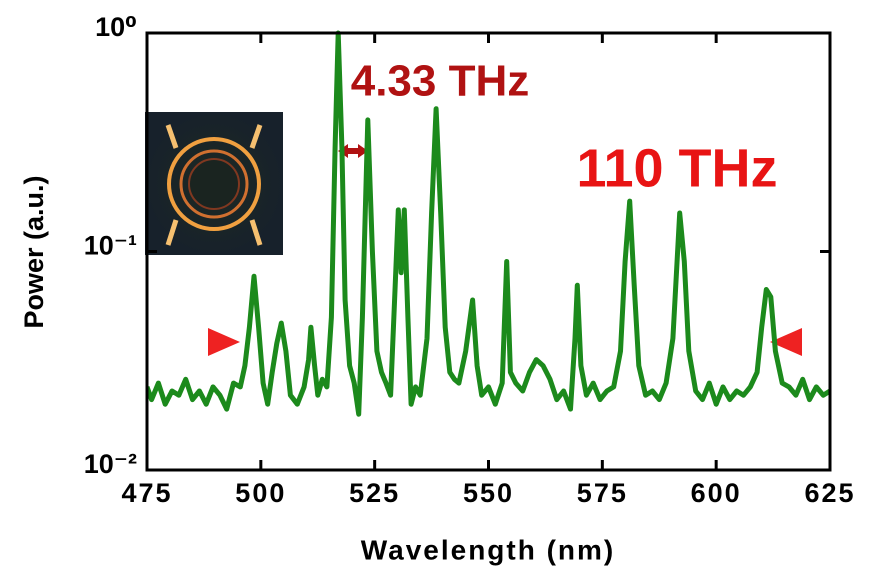 The image size is (874, 576). Describe the element at coordinates (810, 342) in the screenshot. I see `right-arrow` at that location.